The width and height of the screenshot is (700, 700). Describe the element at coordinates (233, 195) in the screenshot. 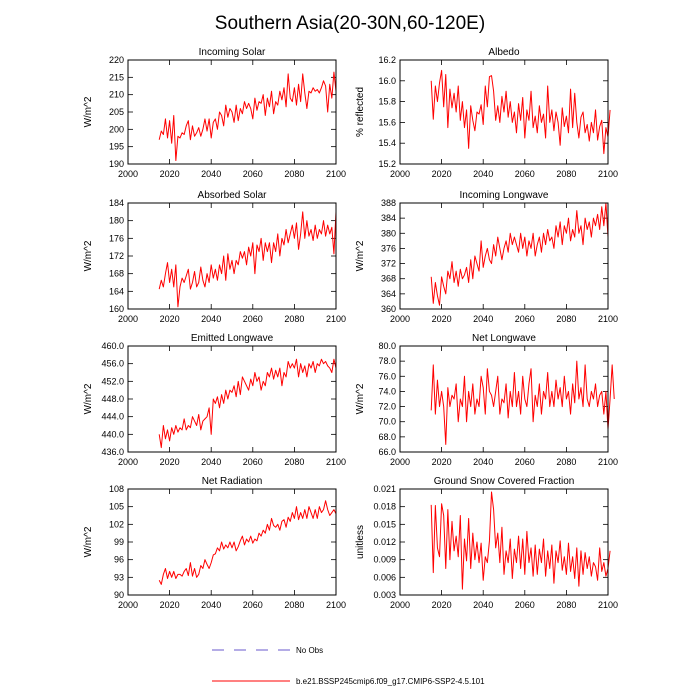

I see `panel-title: Absorbed Solar` at that location.